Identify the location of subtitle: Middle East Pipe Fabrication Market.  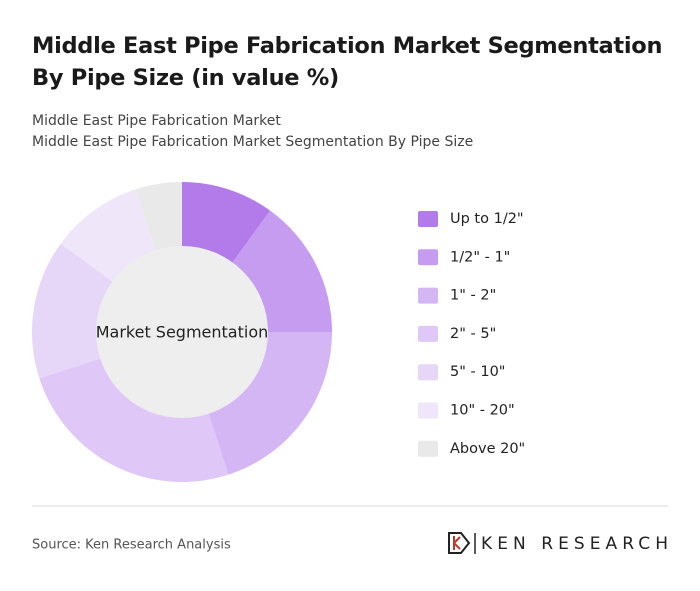
(156, 121).